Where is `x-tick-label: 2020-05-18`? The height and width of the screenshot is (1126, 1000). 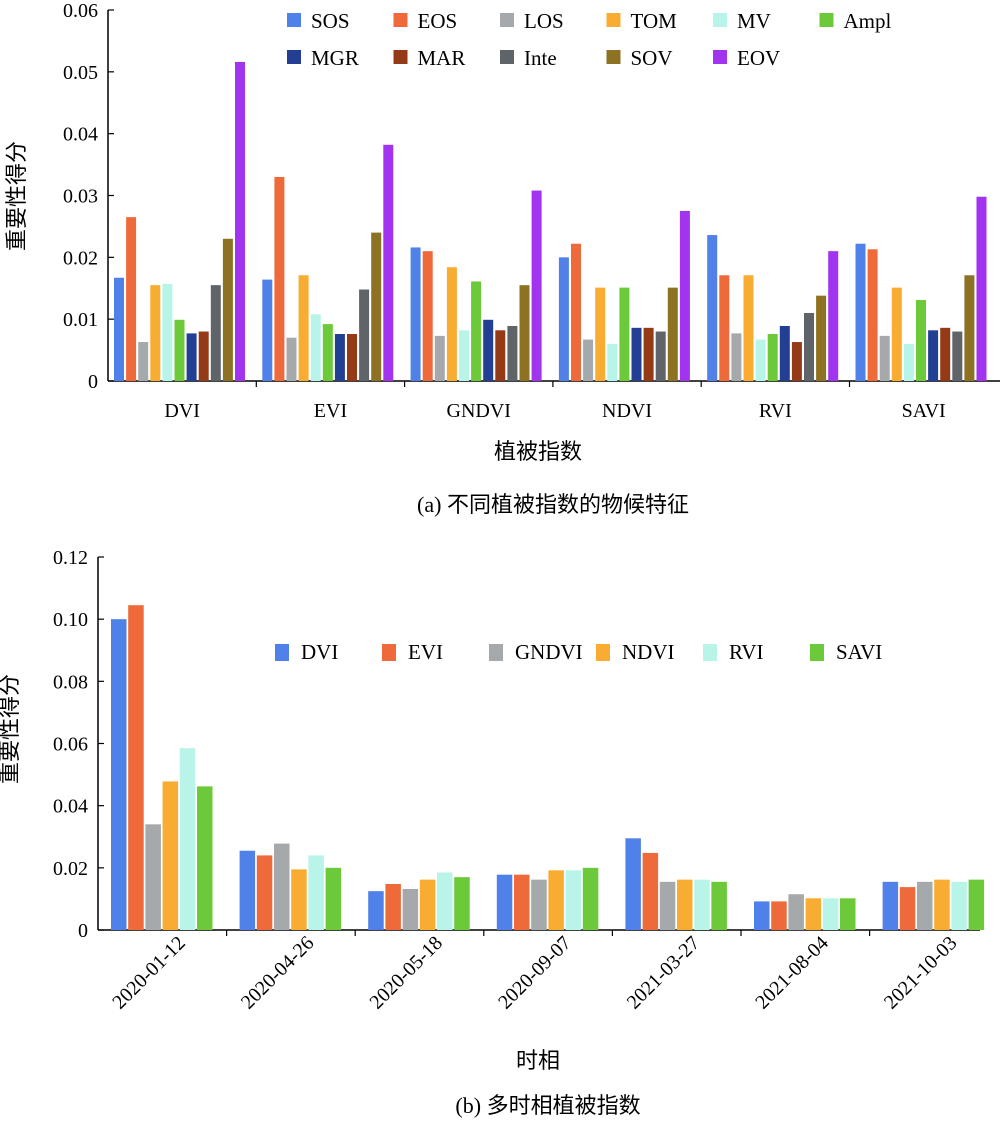
x-tick-label: 2020-05-18 is located at coordinates (406, 973).